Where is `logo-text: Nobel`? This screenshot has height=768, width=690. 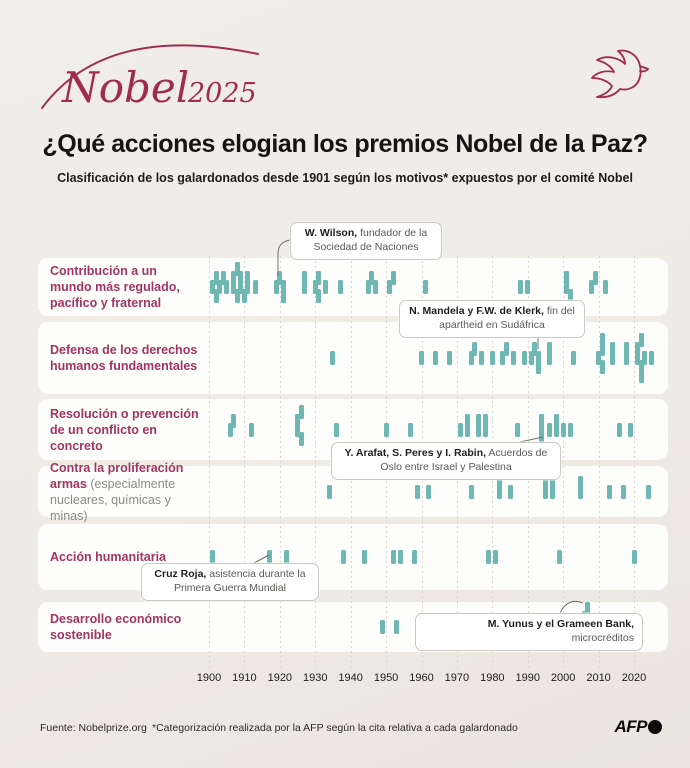 logo-text: Nobel is located at coordinates (125, 87).